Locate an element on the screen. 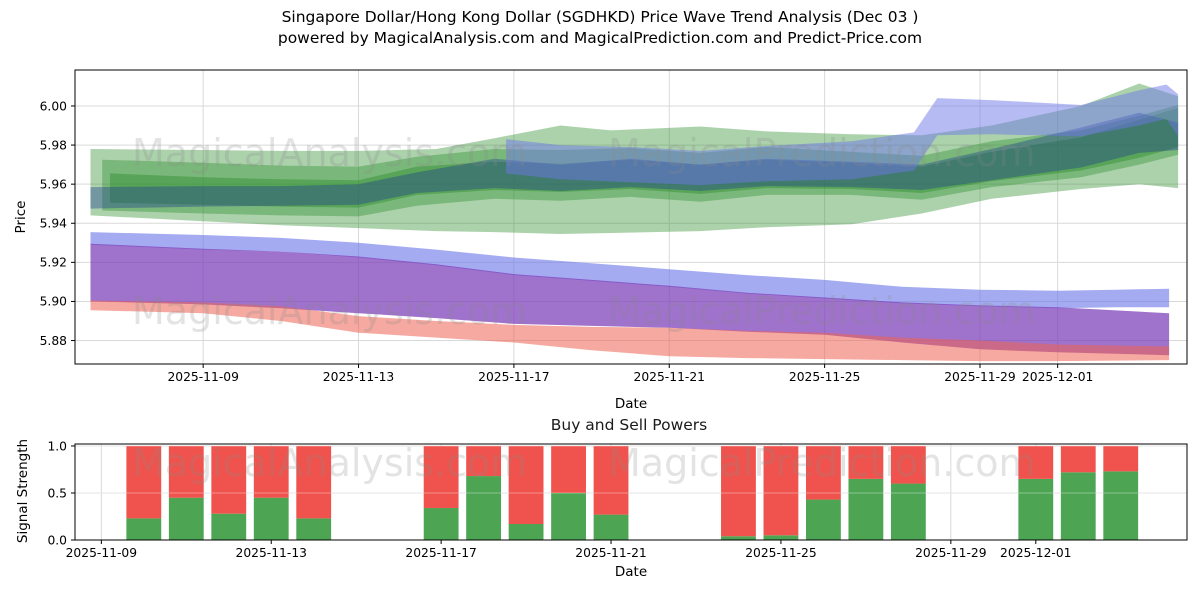 The height and width of the screenshot is (600, 1200). top-date-axis-title: Date is located at coordinates (631, 404).